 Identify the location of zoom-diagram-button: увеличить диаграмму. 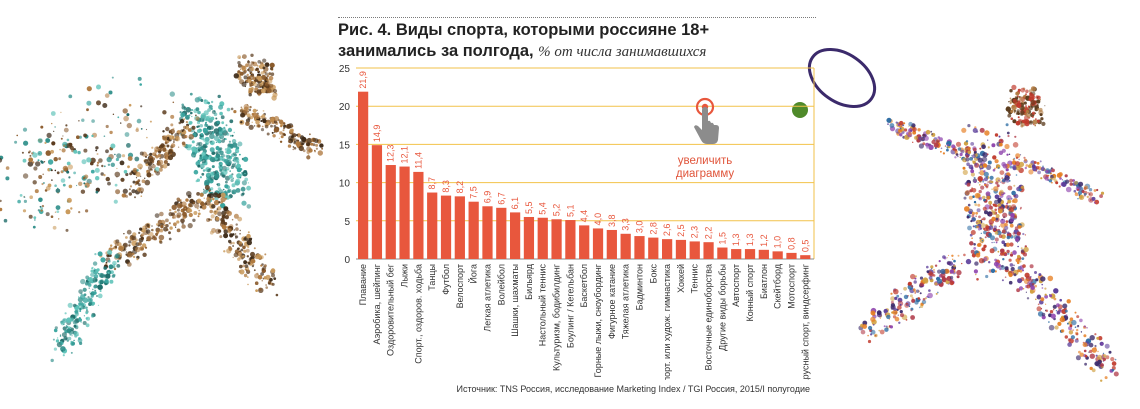
(705, 138).